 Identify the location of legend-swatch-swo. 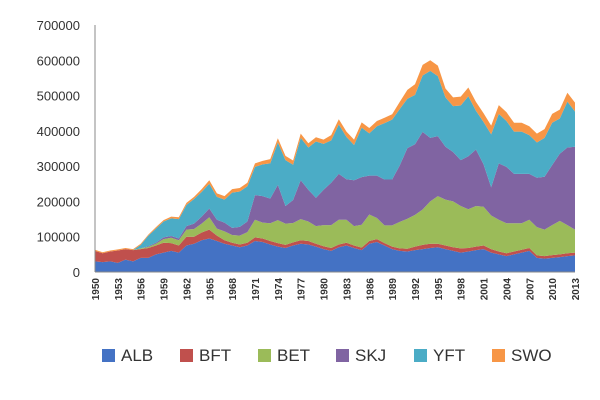
(498, 355).